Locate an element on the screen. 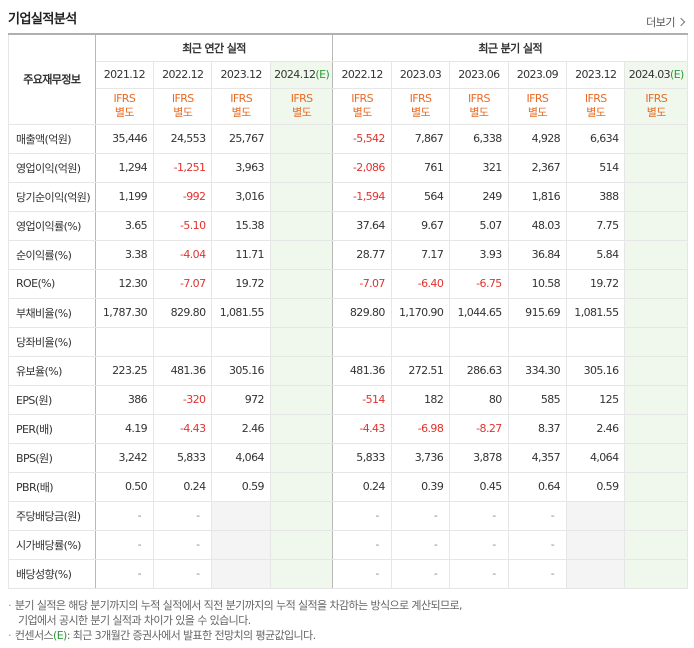  footnote-text: 기업에서 공시한 분기 실적과 차이가 있을 수 있습니다. is located at coordinates (134, 620).